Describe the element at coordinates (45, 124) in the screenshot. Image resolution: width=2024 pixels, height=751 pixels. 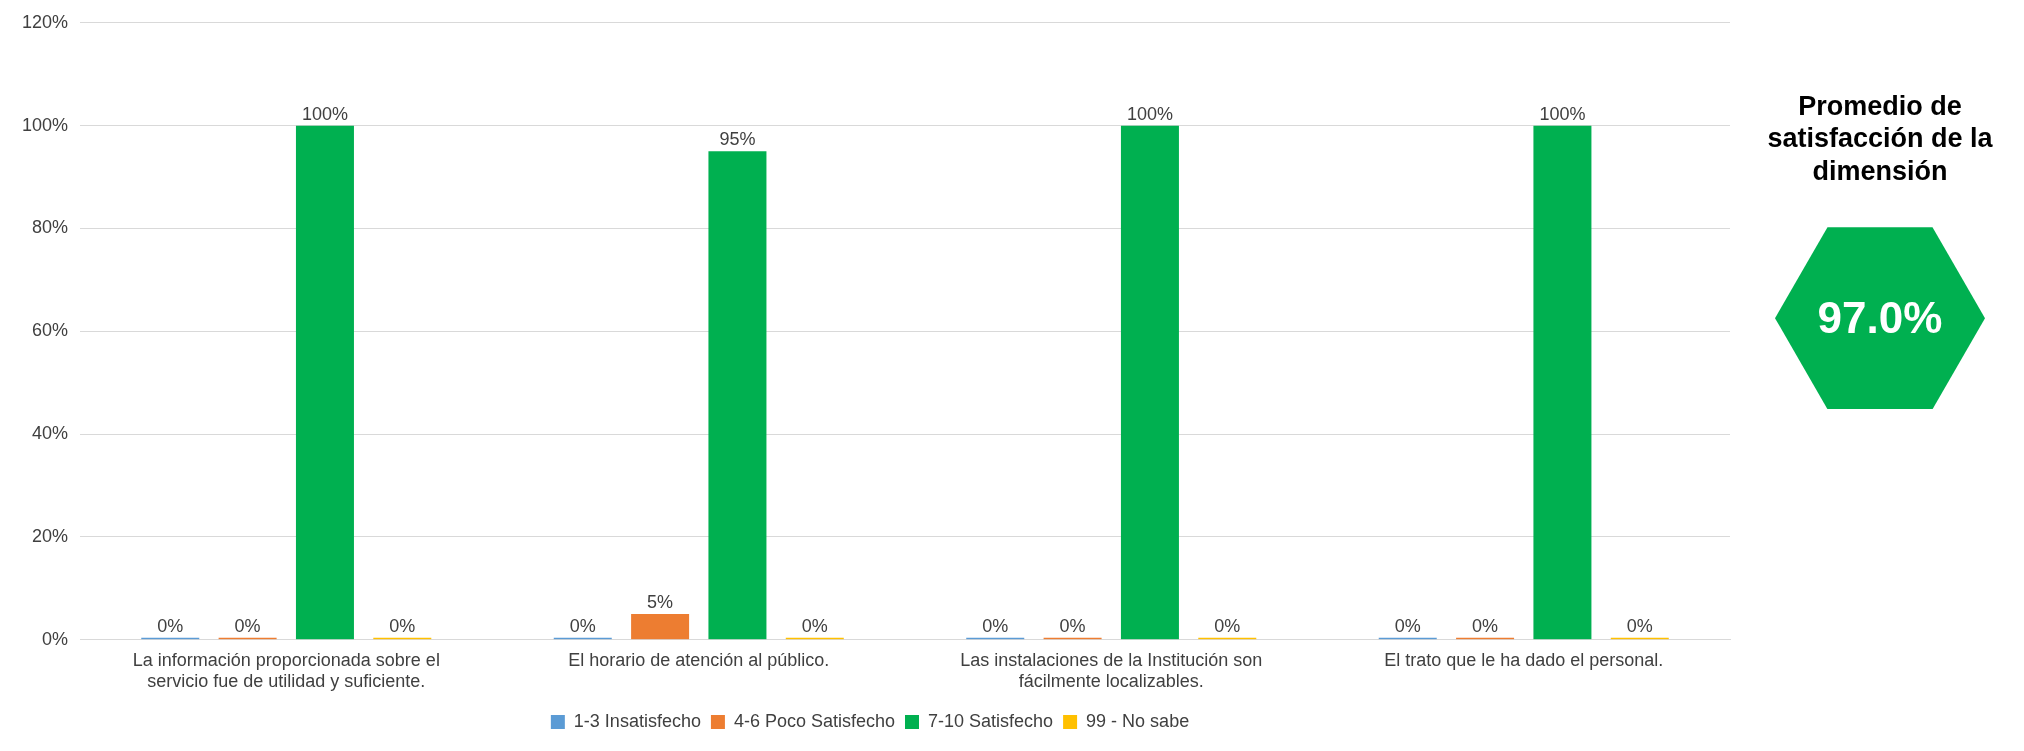
I see `y-tick-label: 100%` at that location.